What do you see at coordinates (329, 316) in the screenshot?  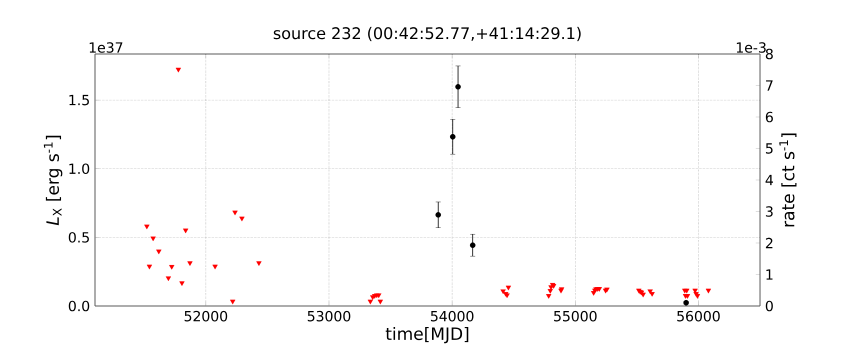 I see `x-tick-label: 53000` at bounding box center [329, 316].